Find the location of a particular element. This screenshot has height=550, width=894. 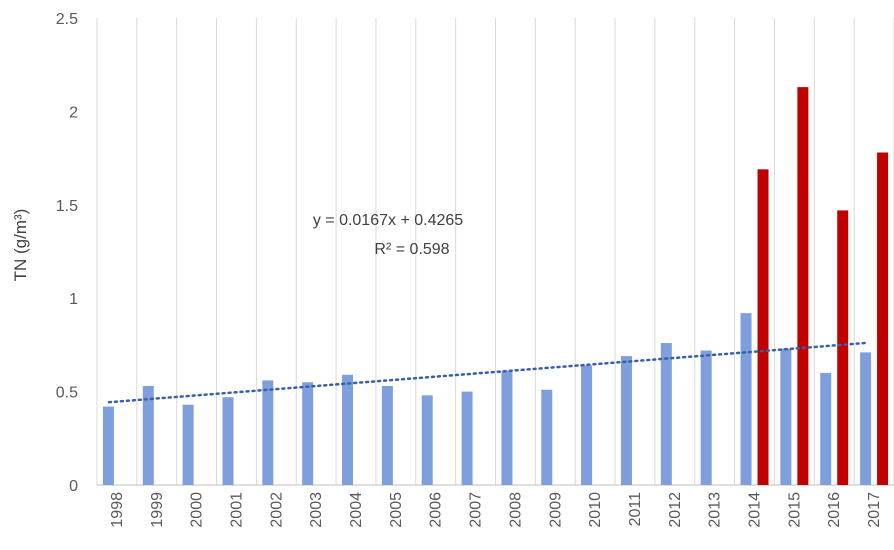

x-tick-label: 2007 is located at coordinates (476, 510).